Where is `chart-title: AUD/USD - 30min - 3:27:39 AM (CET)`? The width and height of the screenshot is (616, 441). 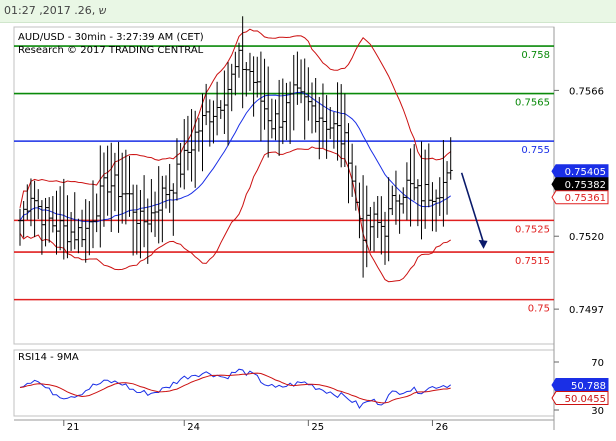
chart-title: AUD/USD - 30min - 3:27:39 AM (CET) is located at coordinates (111, 37).